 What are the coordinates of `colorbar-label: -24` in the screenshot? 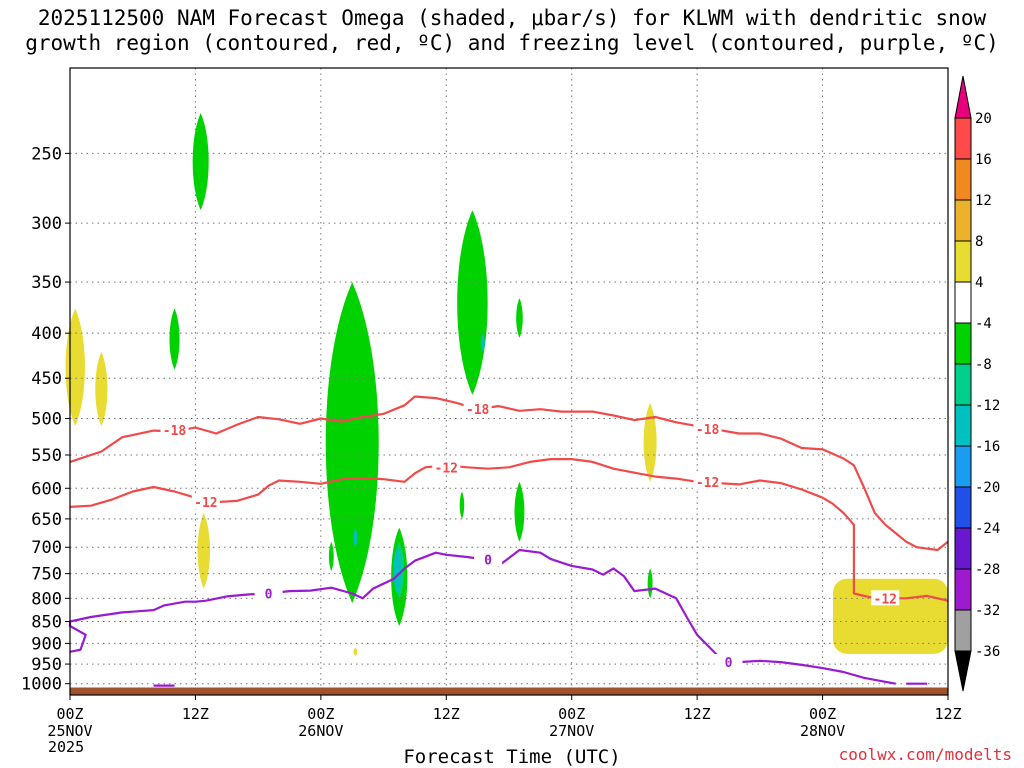 It's located at (987, 529).